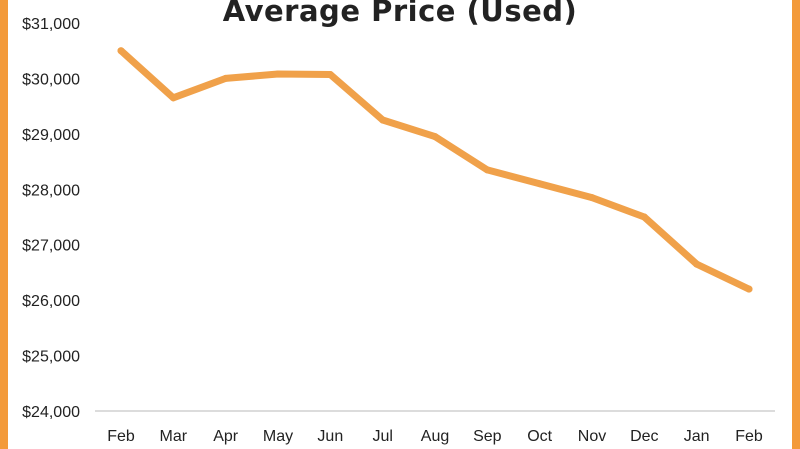 The image size is (800, 449). Describe the element at coordinates (435, 436) in the screenshot. I see `x-tick-label: Aug` at that location.